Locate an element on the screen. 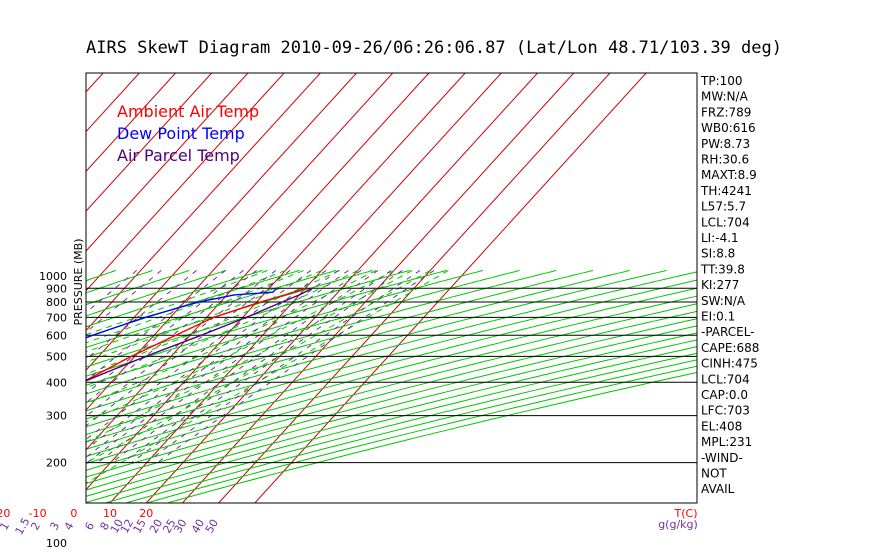 The height and width of the screenshot is (560, 870). index-entry: RH:30.6 is located at coordinates (725, 160).